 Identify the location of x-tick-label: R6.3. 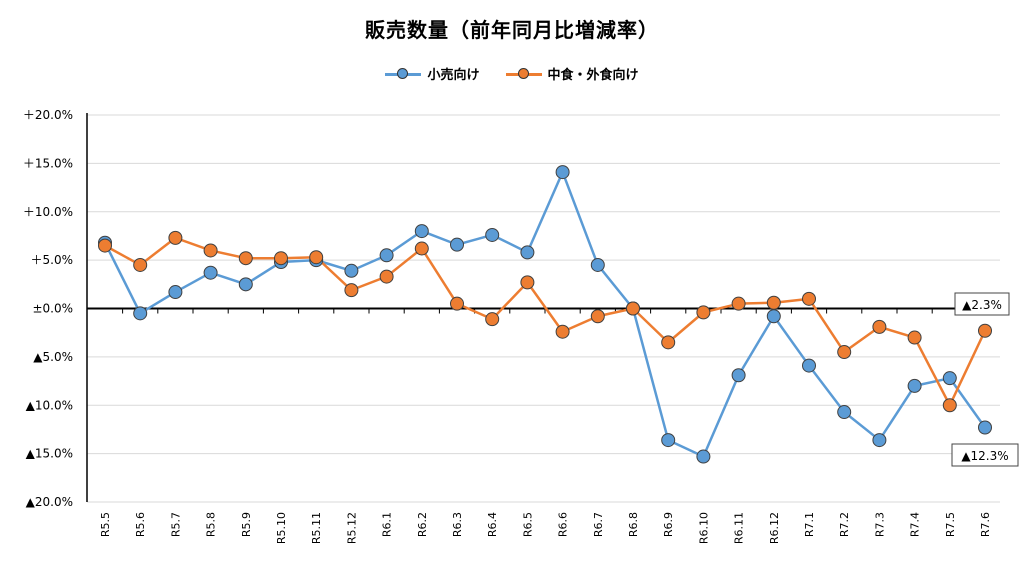
(457, 524).